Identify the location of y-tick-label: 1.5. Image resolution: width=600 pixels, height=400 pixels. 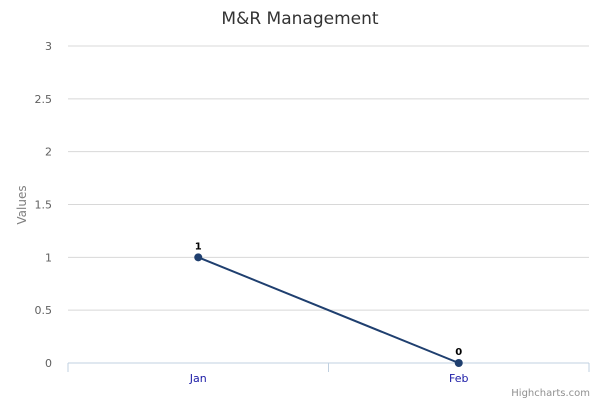
(44, 205).